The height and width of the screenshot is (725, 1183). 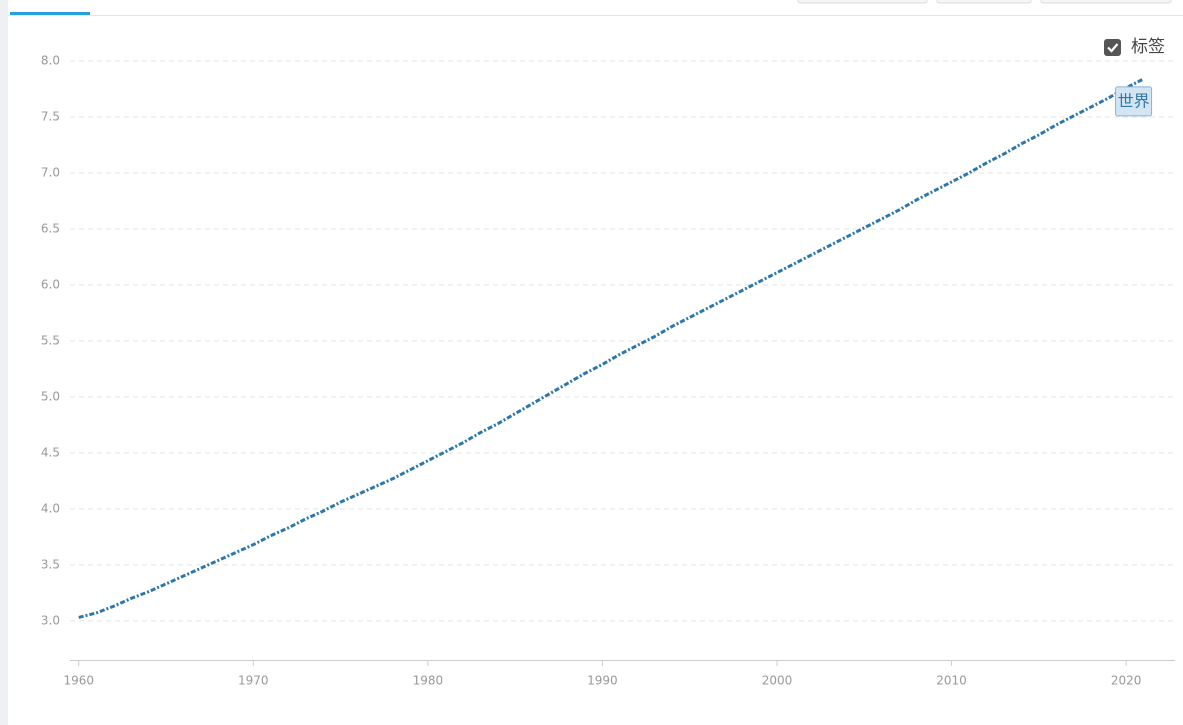 I want to click on x-tick-label: 2020, so click(x=1126, y=681).